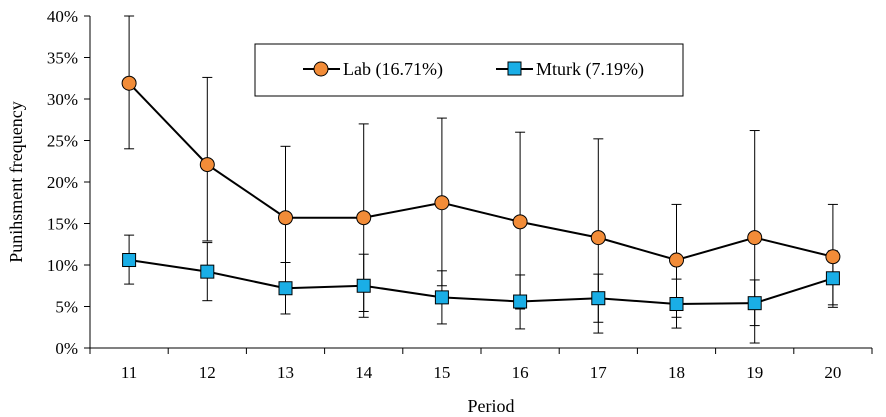 The image size is (886, 417). I want to click on x-tick-label: 17, so click(599, 372).